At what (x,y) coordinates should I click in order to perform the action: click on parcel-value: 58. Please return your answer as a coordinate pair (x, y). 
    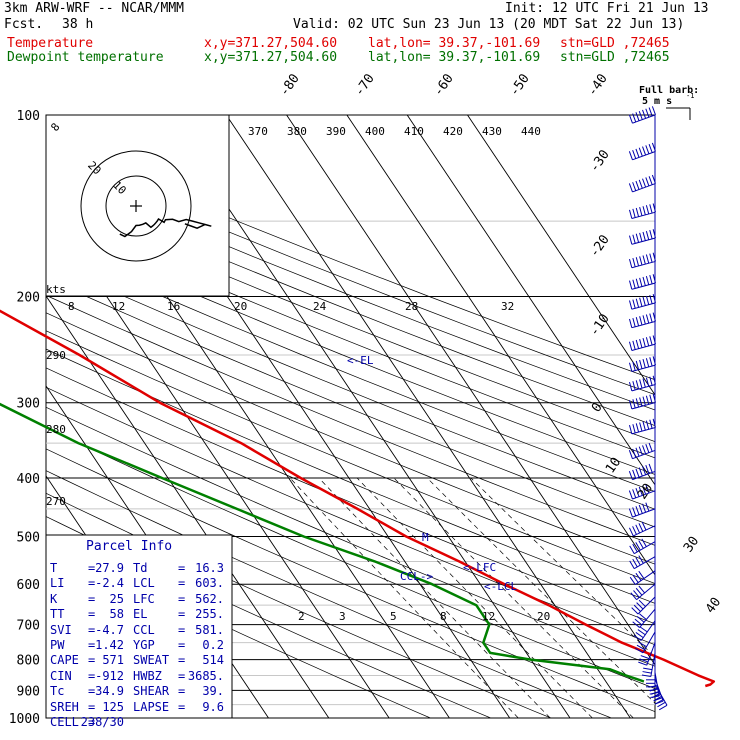
    Looking at the image, I should click on (116, 614).